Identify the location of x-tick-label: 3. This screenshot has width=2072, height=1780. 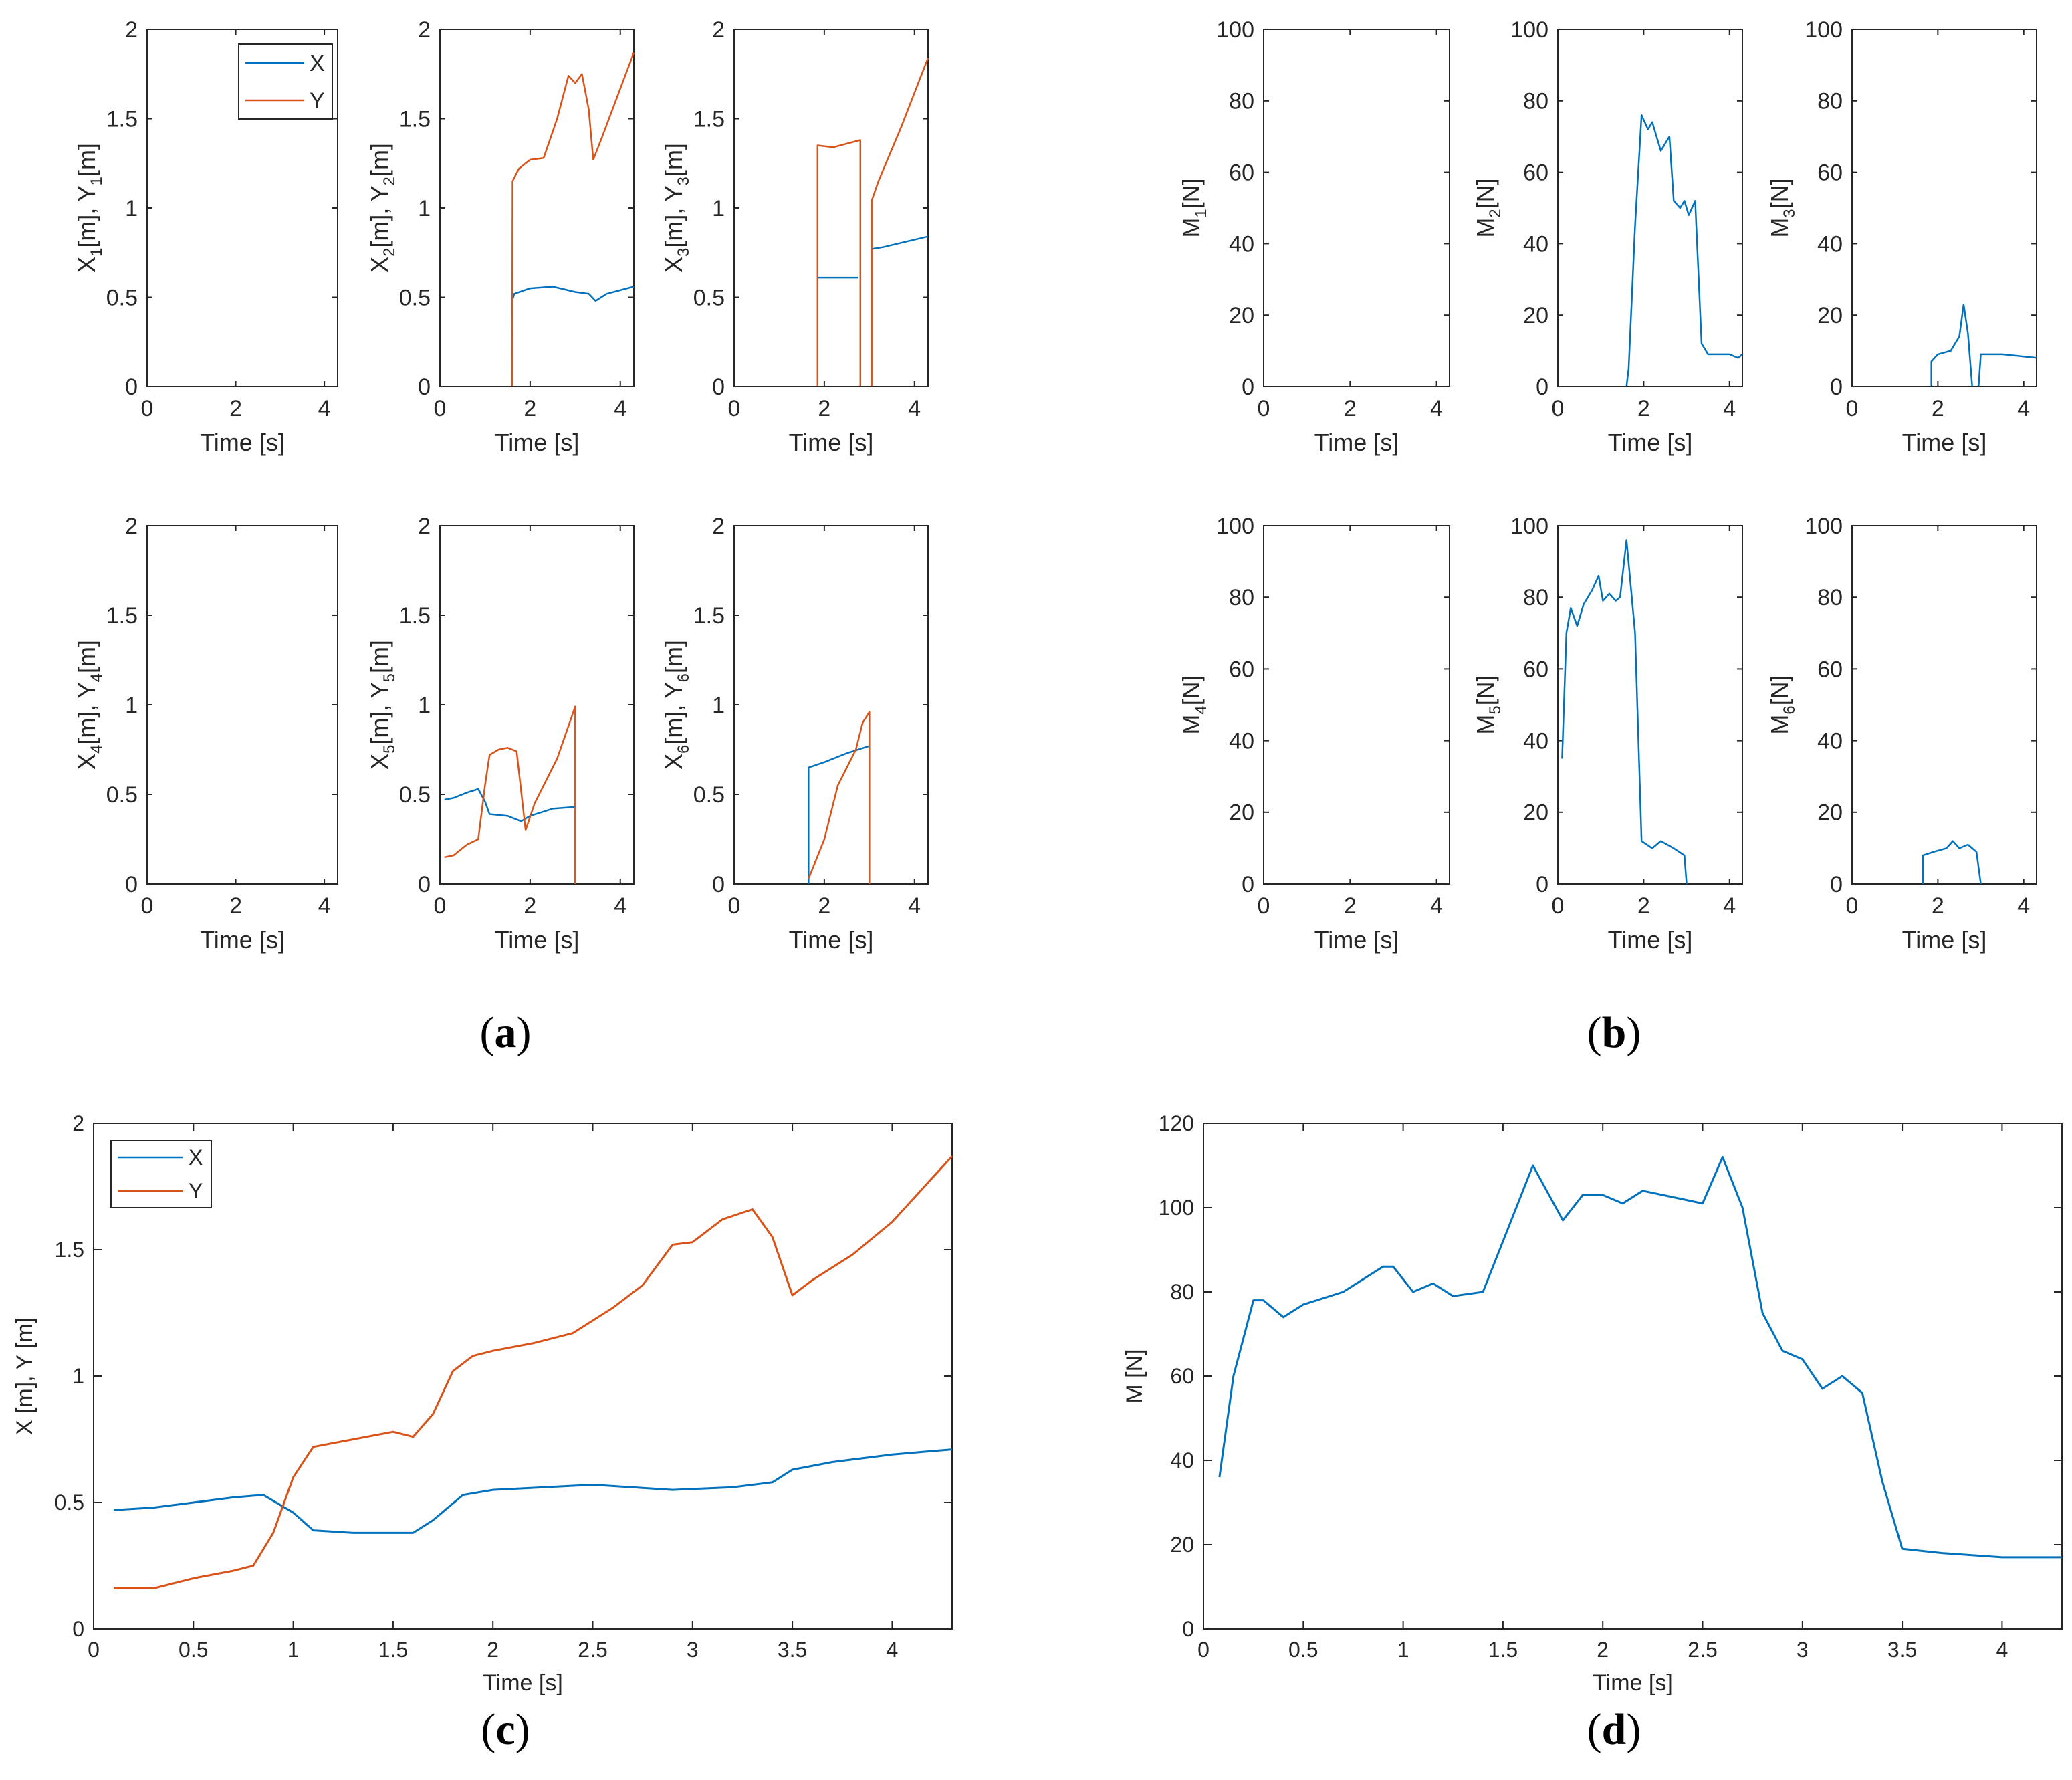
(693, 1650).